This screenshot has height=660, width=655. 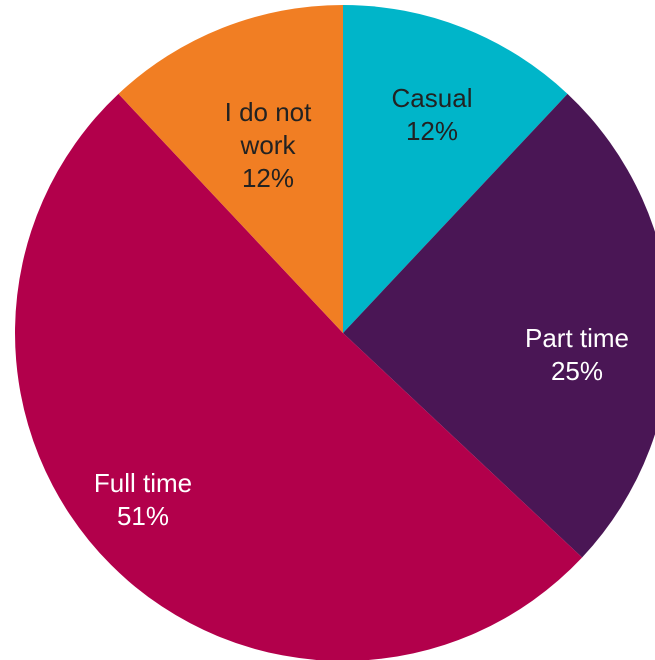 I want to click on category-label: I do not work, so click(x=268, y=128).